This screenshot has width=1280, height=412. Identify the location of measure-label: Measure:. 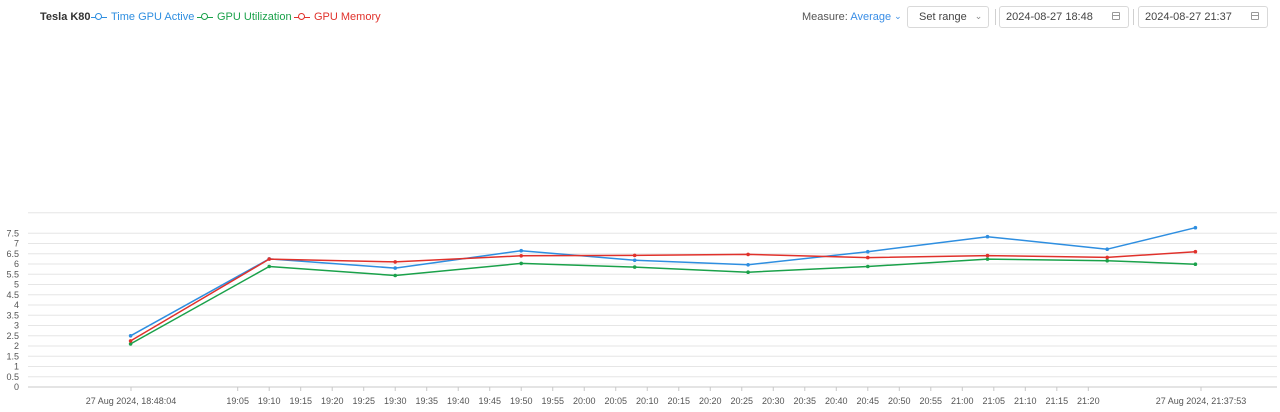
(825, 17).